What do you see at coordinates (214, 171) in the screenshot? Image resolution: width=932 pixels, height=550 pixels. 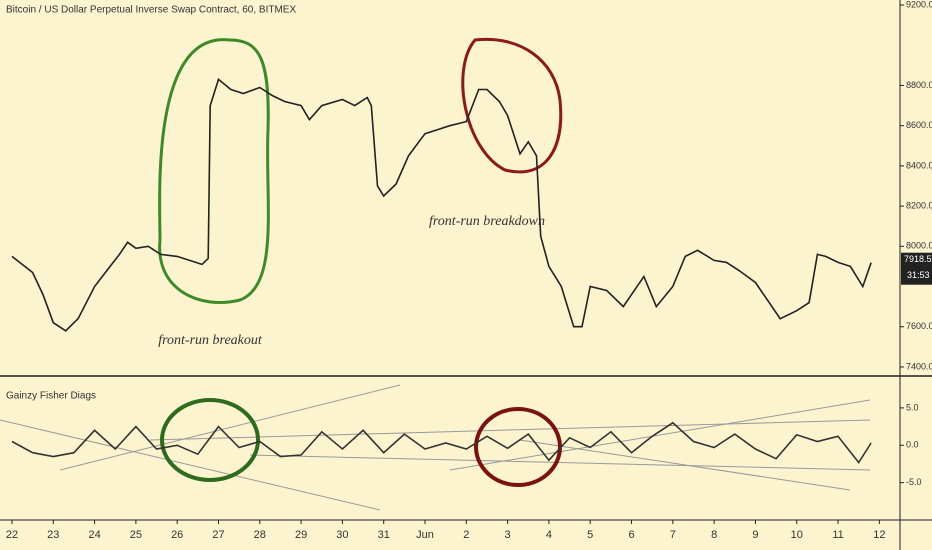 I see `breakout-circle` at bounding box center [214, 171].